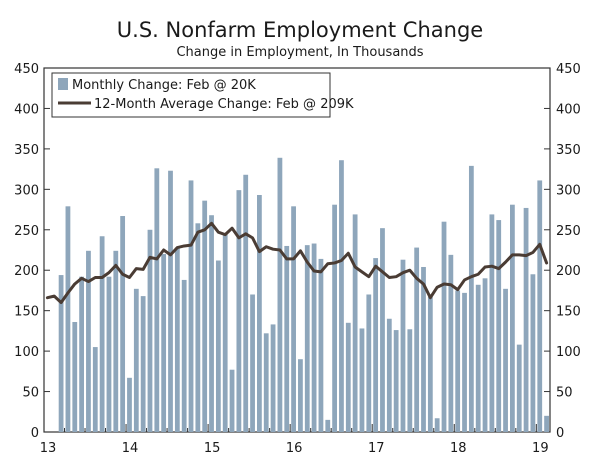 The height and width of the screenshot is (459, 600). Describe the element at coordinates (30, 393) in the screenshot. I see `y-tick-label-left: 50` at that location.